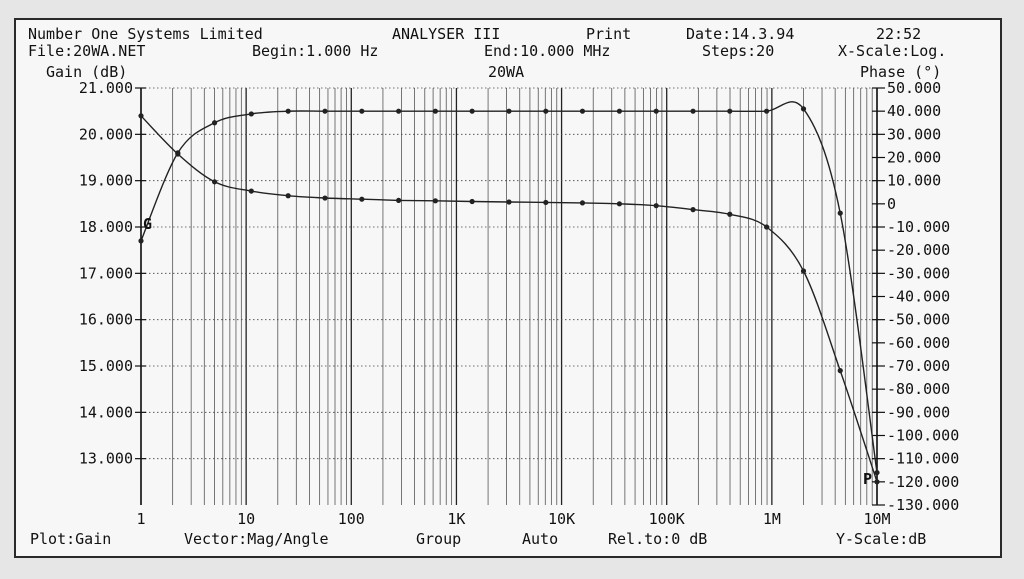 This screenshot has height=579, width=1024. I want to click on right-tick-label: -60.000, so click(918, 343).